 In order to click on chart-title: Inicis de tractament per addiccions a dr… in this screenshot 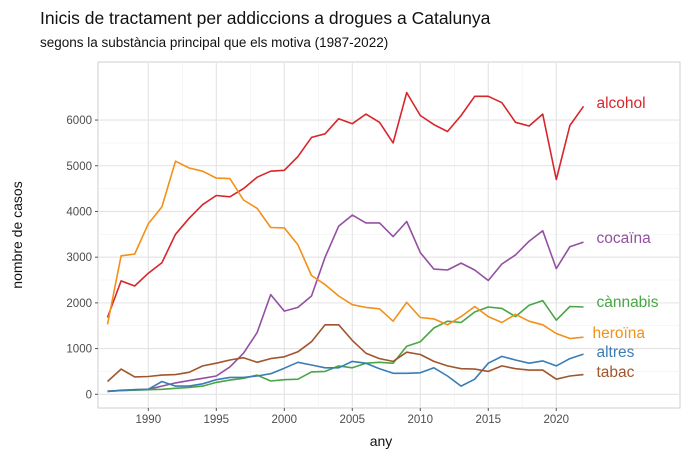, I will do `click(265, 18)`.